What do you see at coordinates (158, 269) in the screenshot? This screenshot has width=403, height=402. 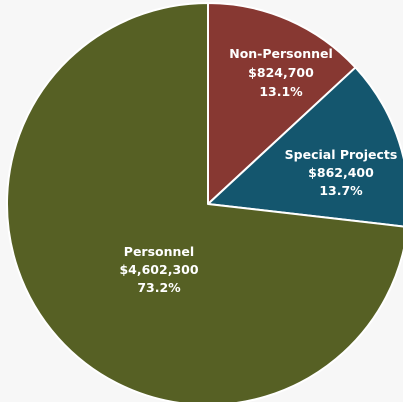 I see `slice-label-personnel-amount: $4,602,300` at bounding box center [158, 269].